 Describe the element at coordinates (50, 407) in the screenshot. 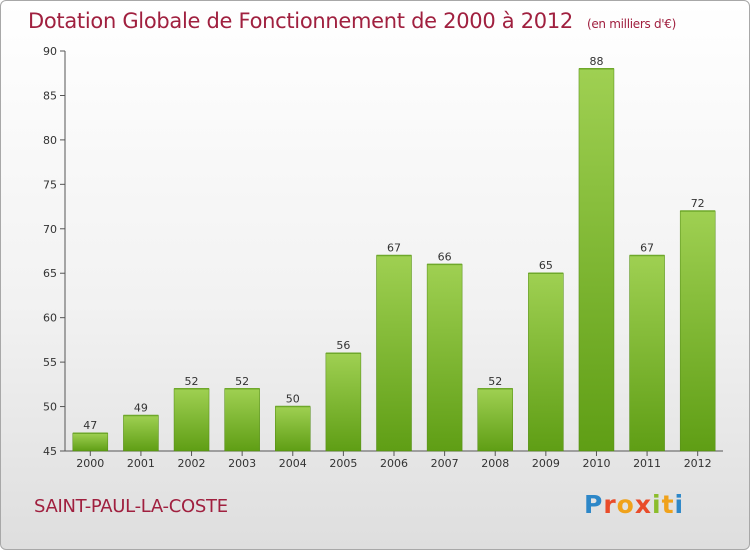

I see `y-tick-label: 50` at that location.